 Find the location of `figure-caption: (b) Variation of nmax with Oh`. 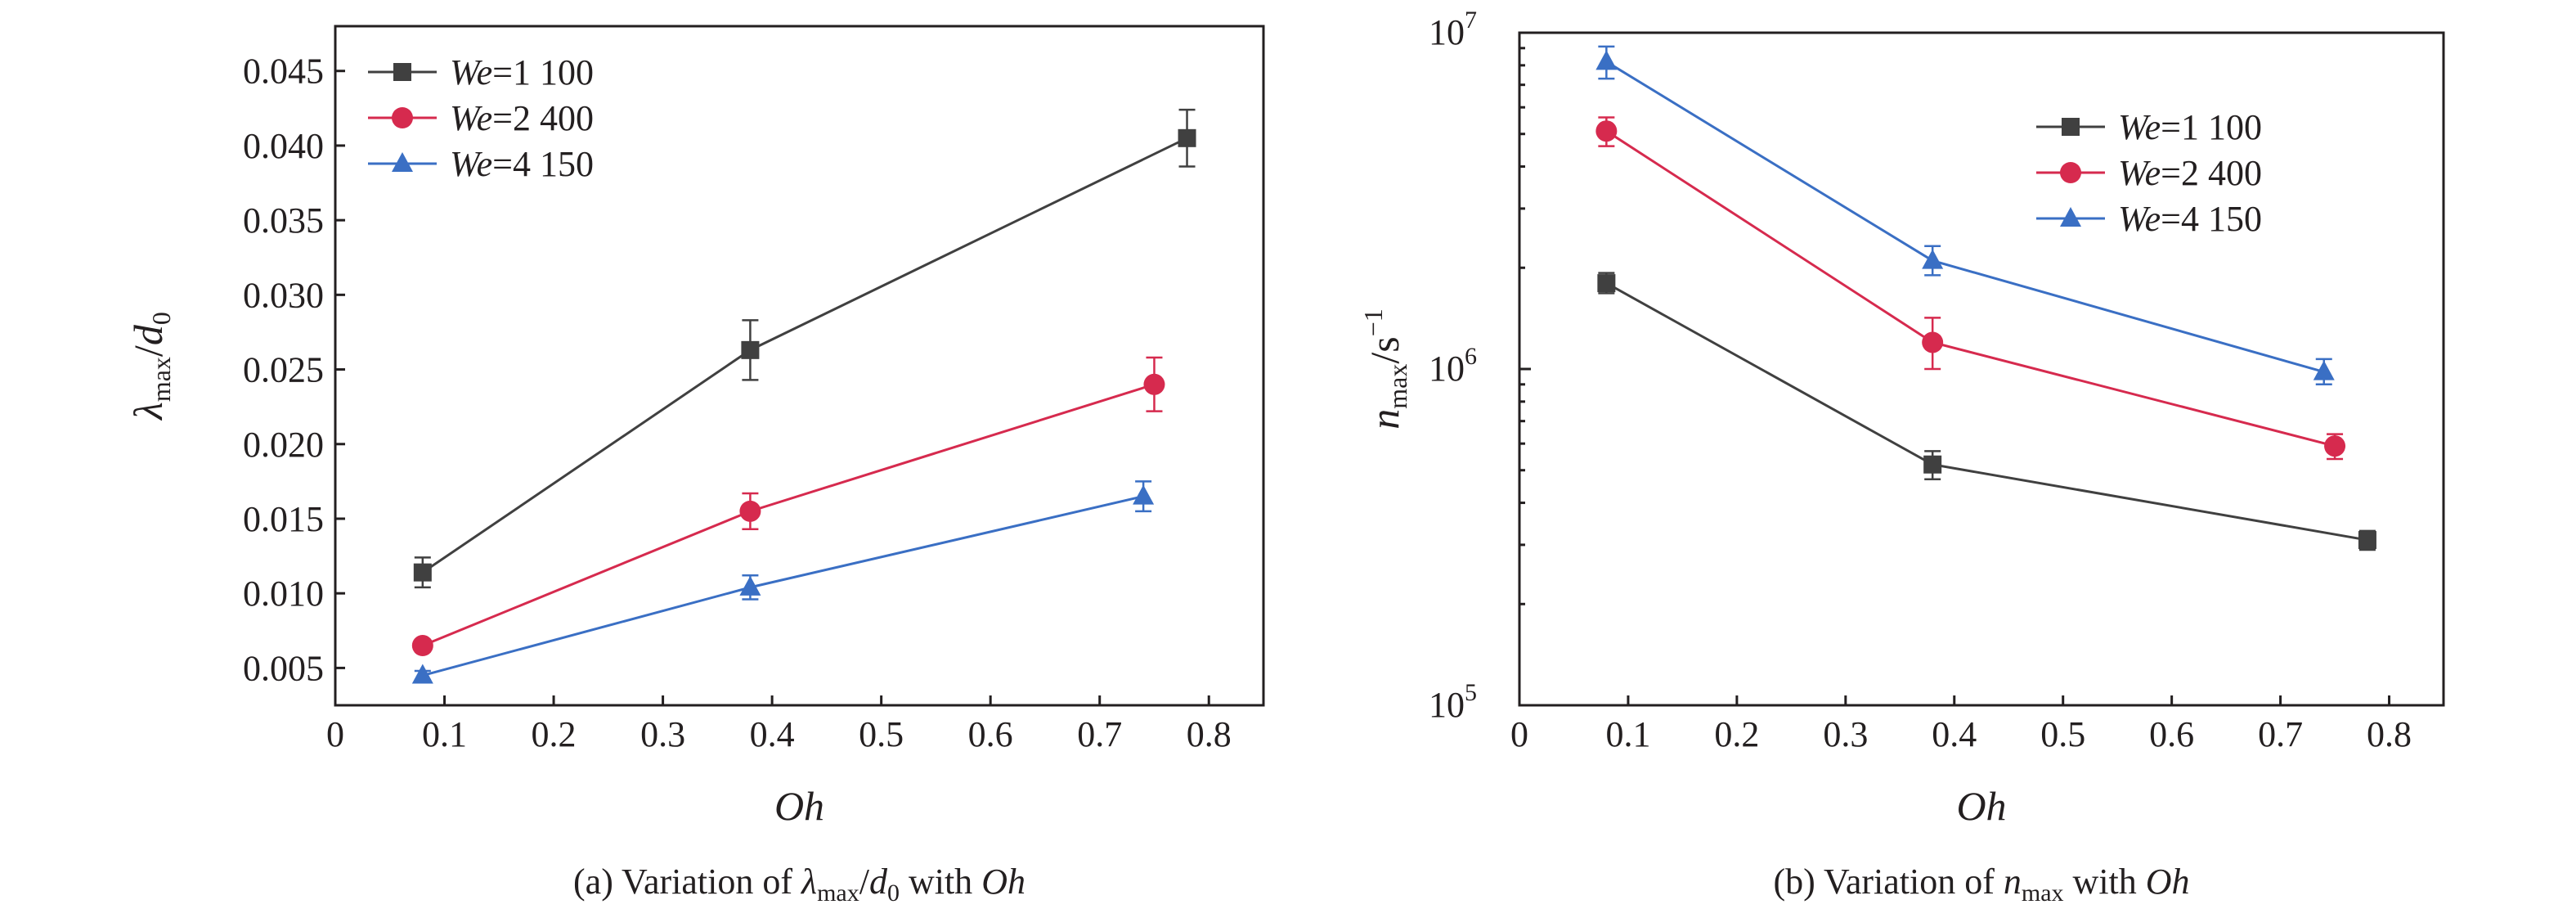

figure-caption: (b) Variation of nmax with Oh is located at coordinates (1981, 885).